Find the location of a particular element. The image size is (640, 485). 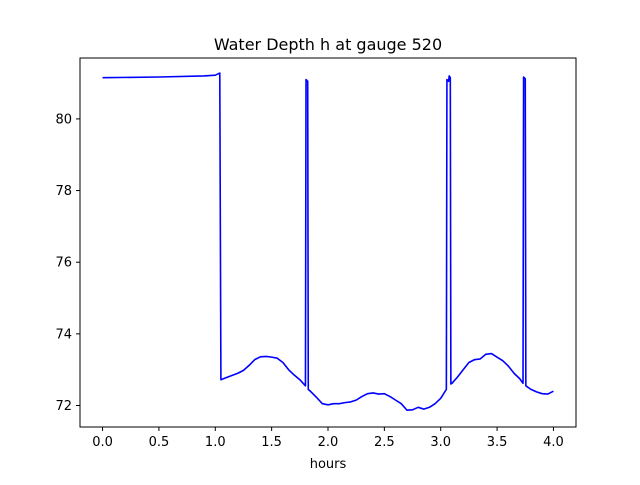

x-axis: 0.0 0.5 1.0 1.5 2.0 2.5 3.0 3.5 4.0 is located at coordinates (328, 438).